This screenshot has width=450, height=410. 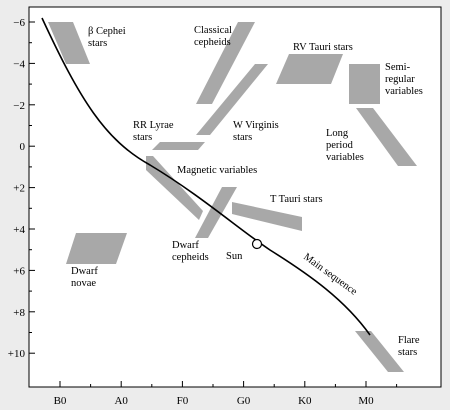 I want to click on x-tick-label: F0, so click(x=183, y=401).